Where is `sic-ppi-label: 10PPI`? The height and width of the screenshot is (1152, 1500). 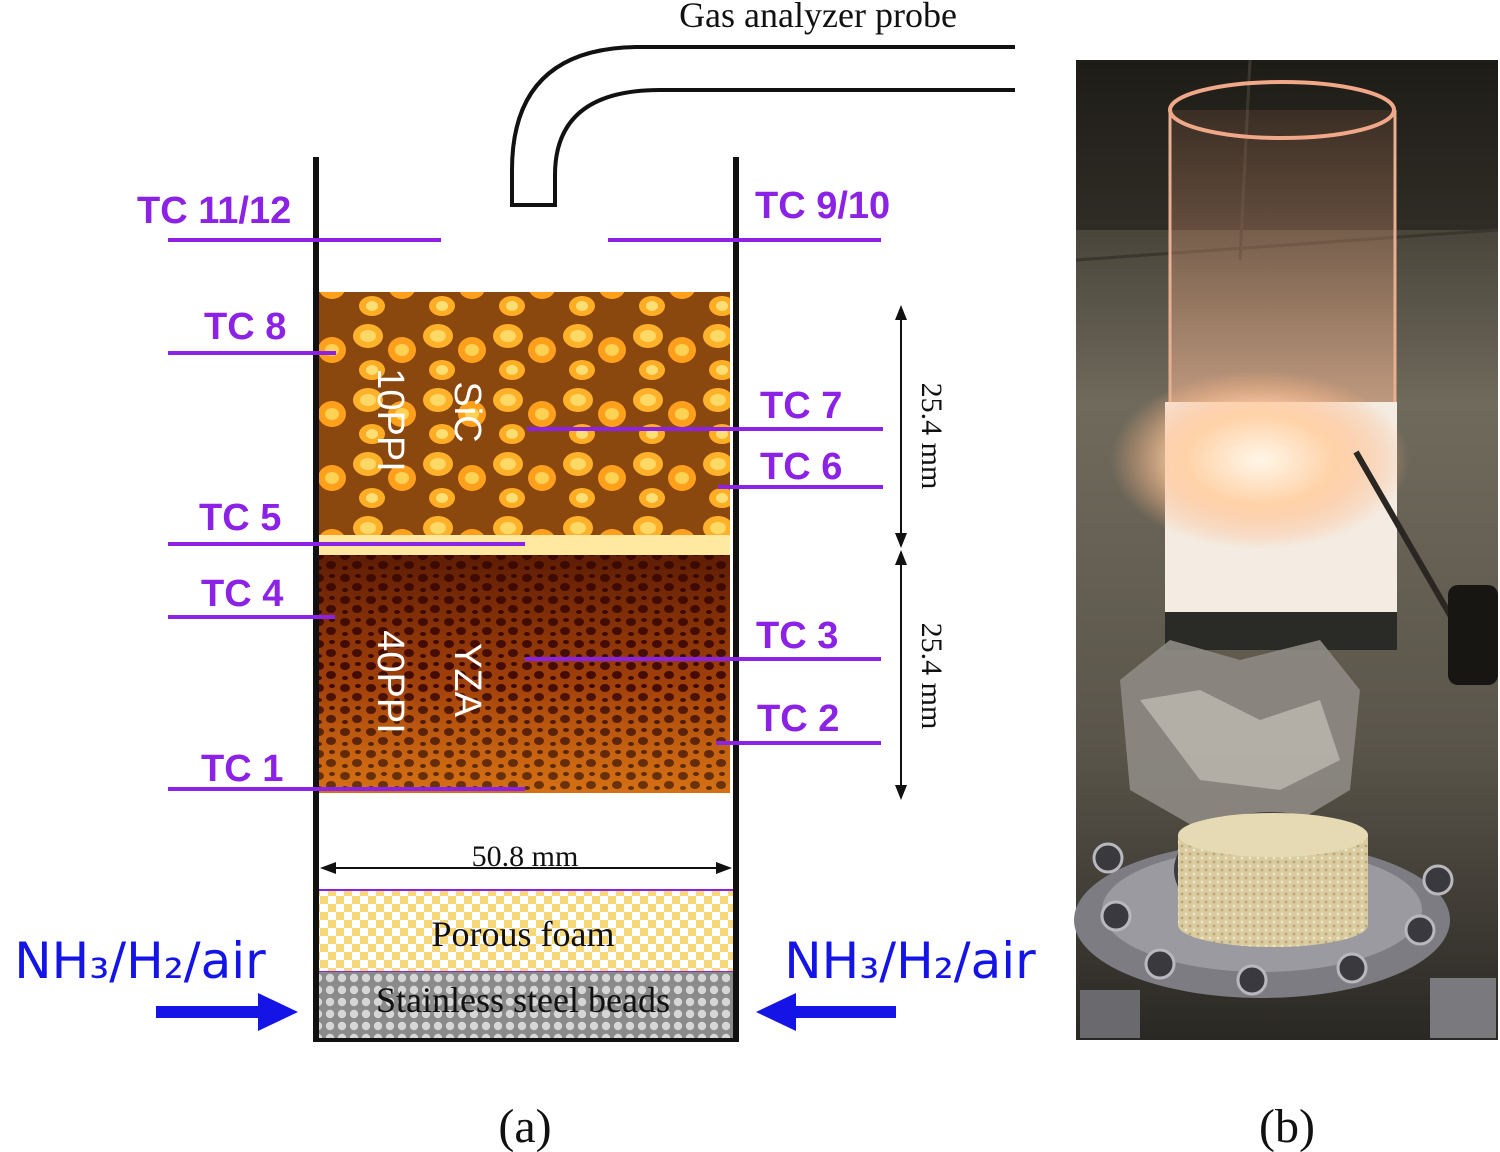 sic-ppi-label: 10PPI is located at coordinates (390, 420).